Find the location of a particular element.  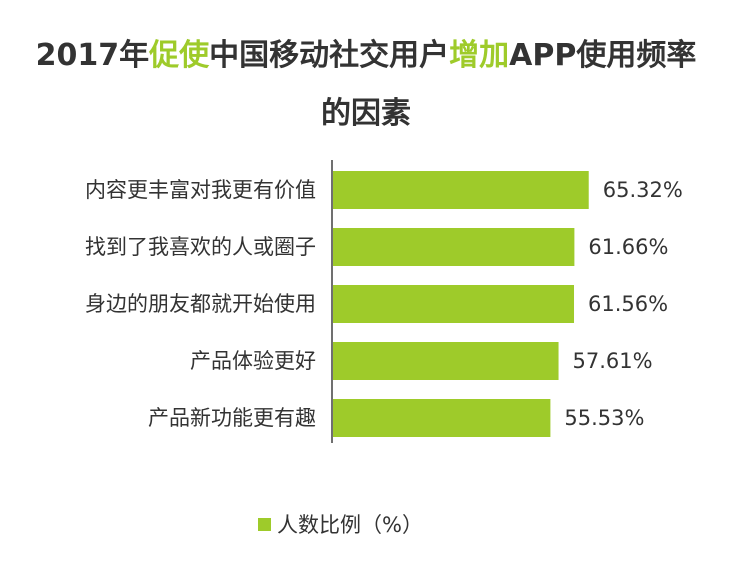

title-part2: 中国移动社交用户 is located at coordinates (329, 55).